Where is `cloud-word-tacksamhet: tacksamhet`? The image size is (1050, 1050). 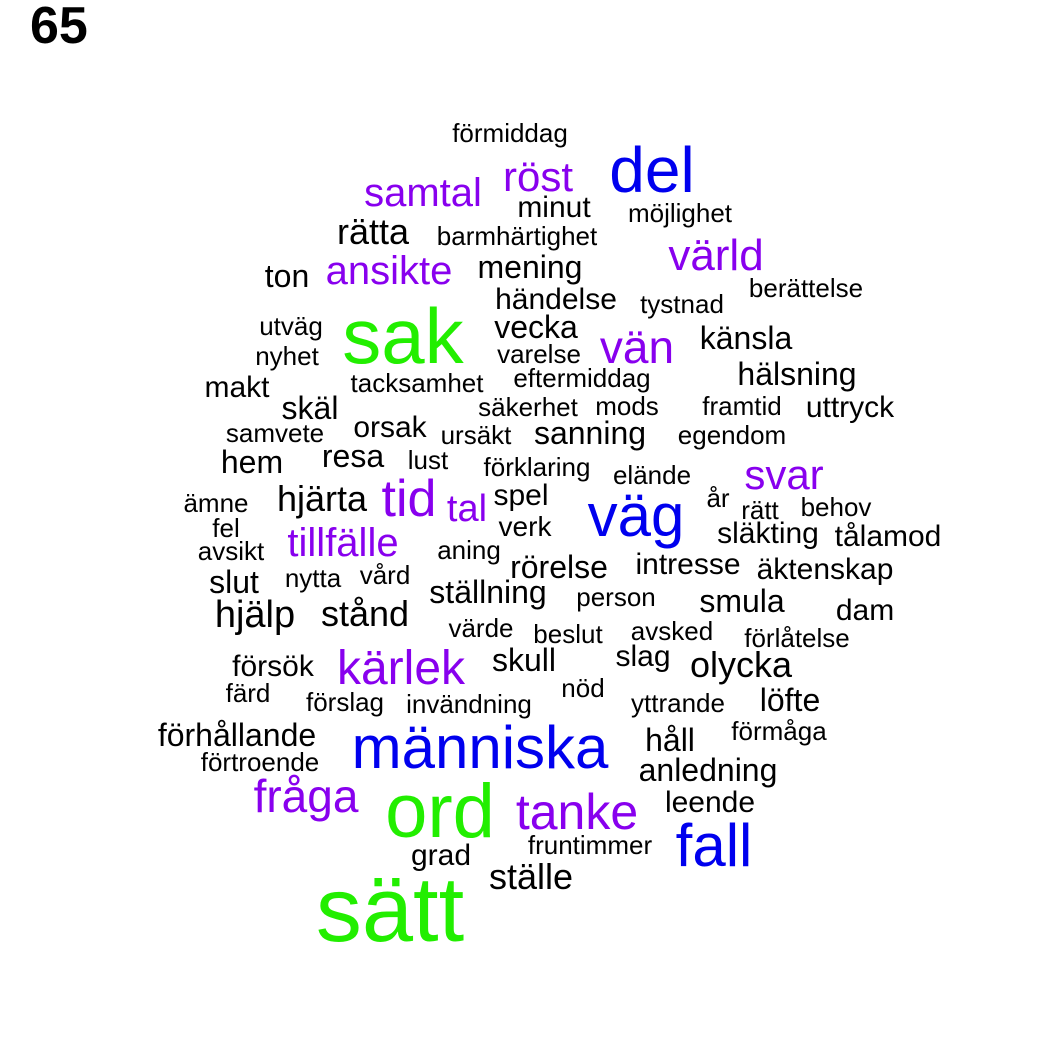
cloud-word-tacksamhet: tacksamhet is located at coordinates (417, 383).